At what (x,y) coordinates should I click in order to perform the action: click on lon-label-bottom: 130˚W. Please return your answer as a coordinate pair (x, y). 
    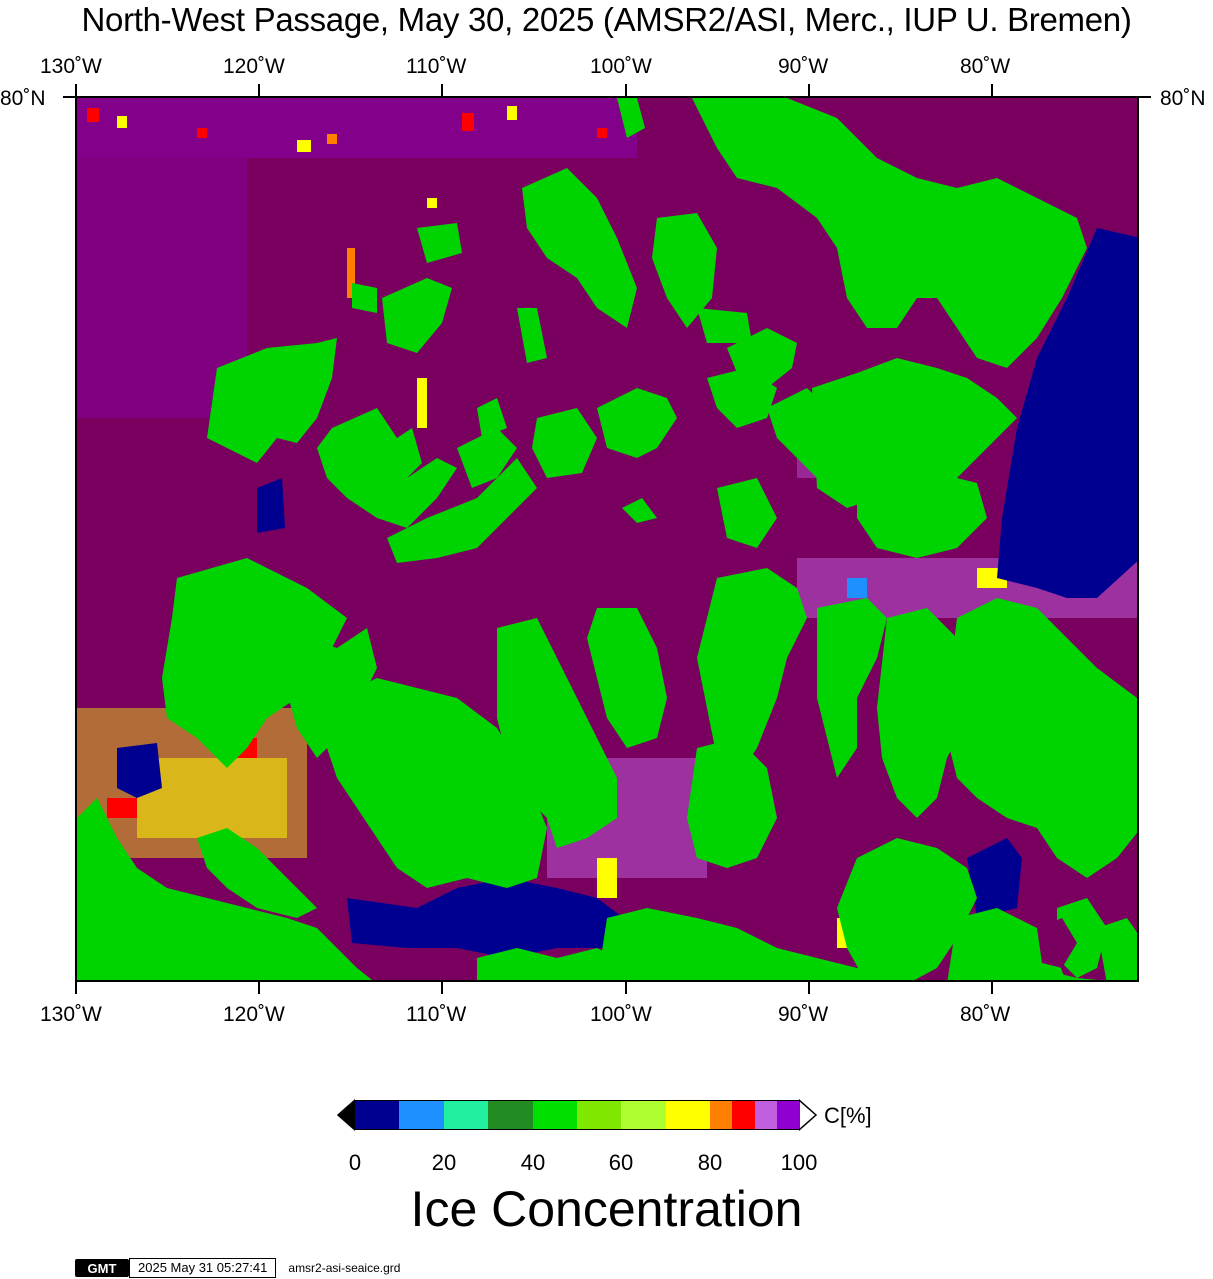
    Looking at the image, I should click on (71, 1014).